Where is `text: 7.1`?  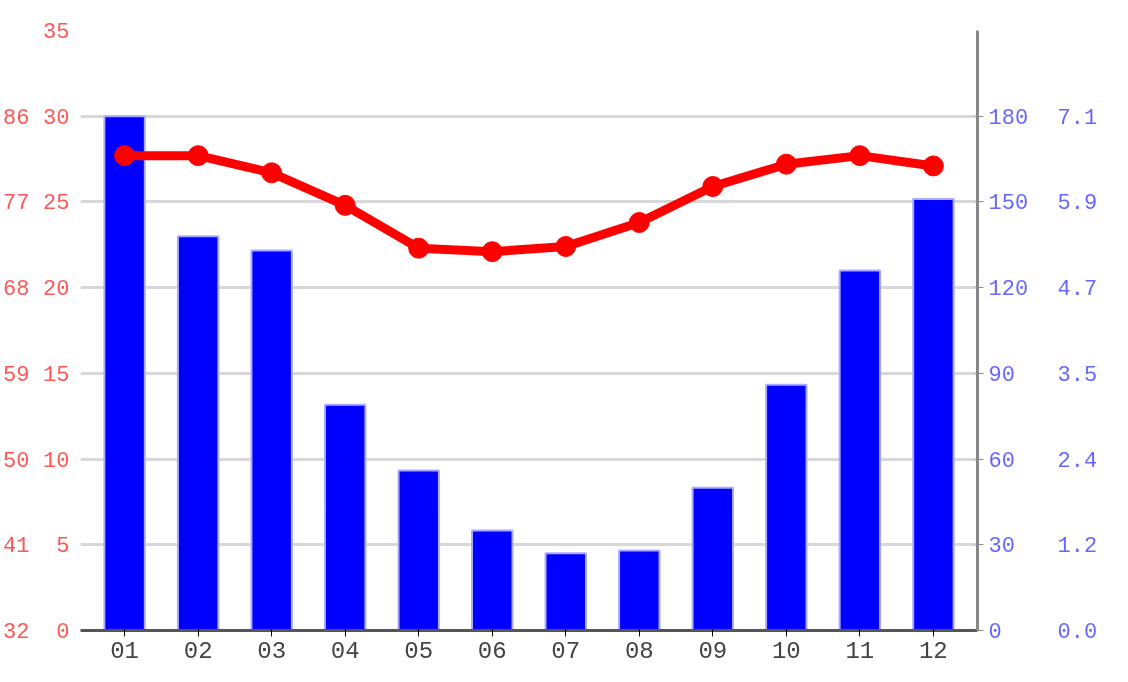
text: 7.1 is located at coordinates (1077, 118).